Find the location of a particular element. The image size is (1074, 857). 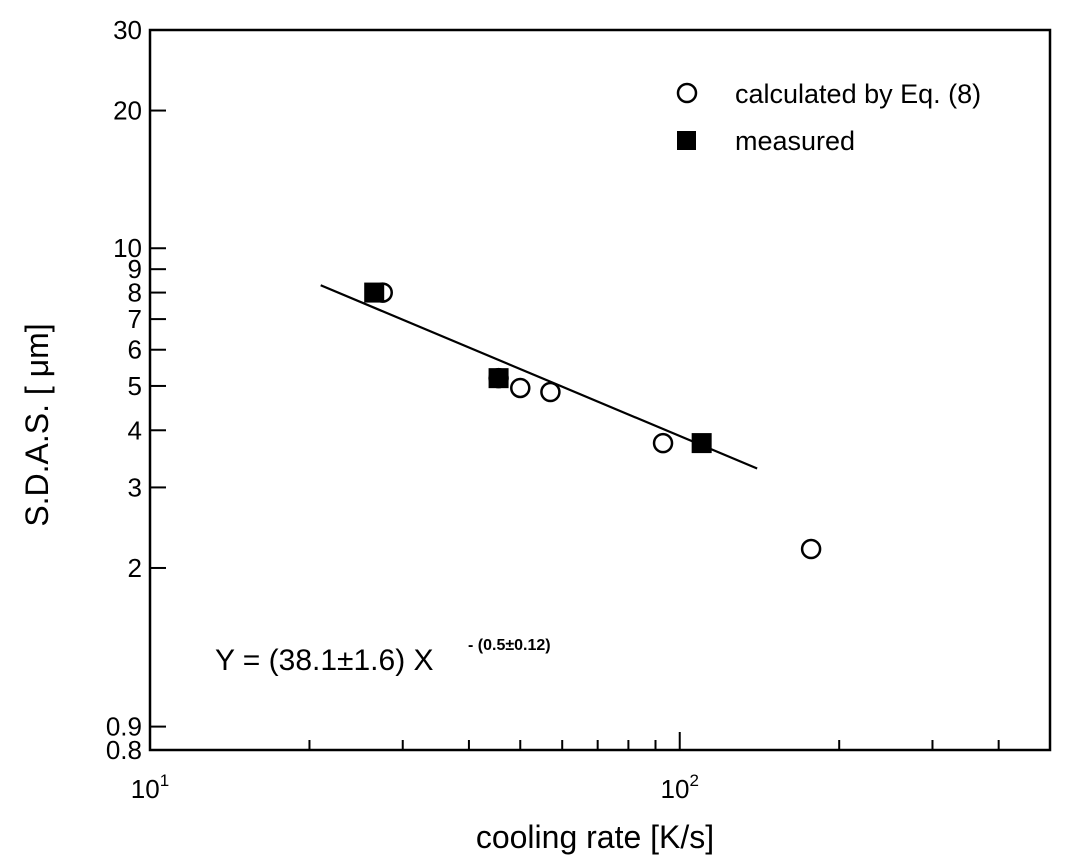

x-tick-label-exponent: 1 is located at coordinates (164, 780).